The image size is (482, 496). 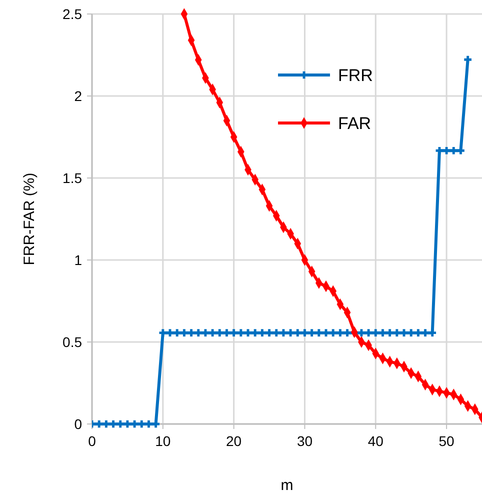 What do you see at coordinates (234, 441) in the screenshot?
I see `x-tick-label: 20` at bounding box center [234, 441].